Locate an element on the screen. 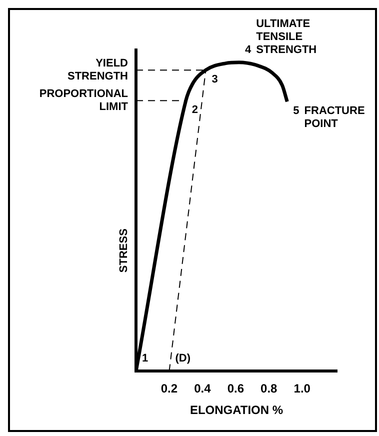  annotation: 4 is located at coordinates (248, 50).